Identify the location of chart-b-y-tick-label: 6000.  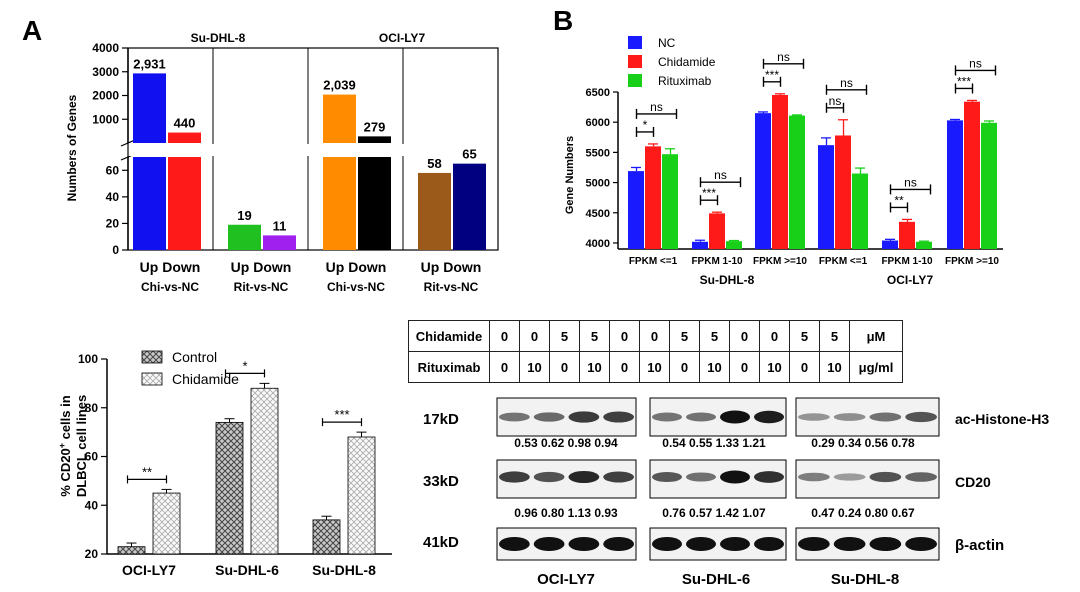
(598, 123).